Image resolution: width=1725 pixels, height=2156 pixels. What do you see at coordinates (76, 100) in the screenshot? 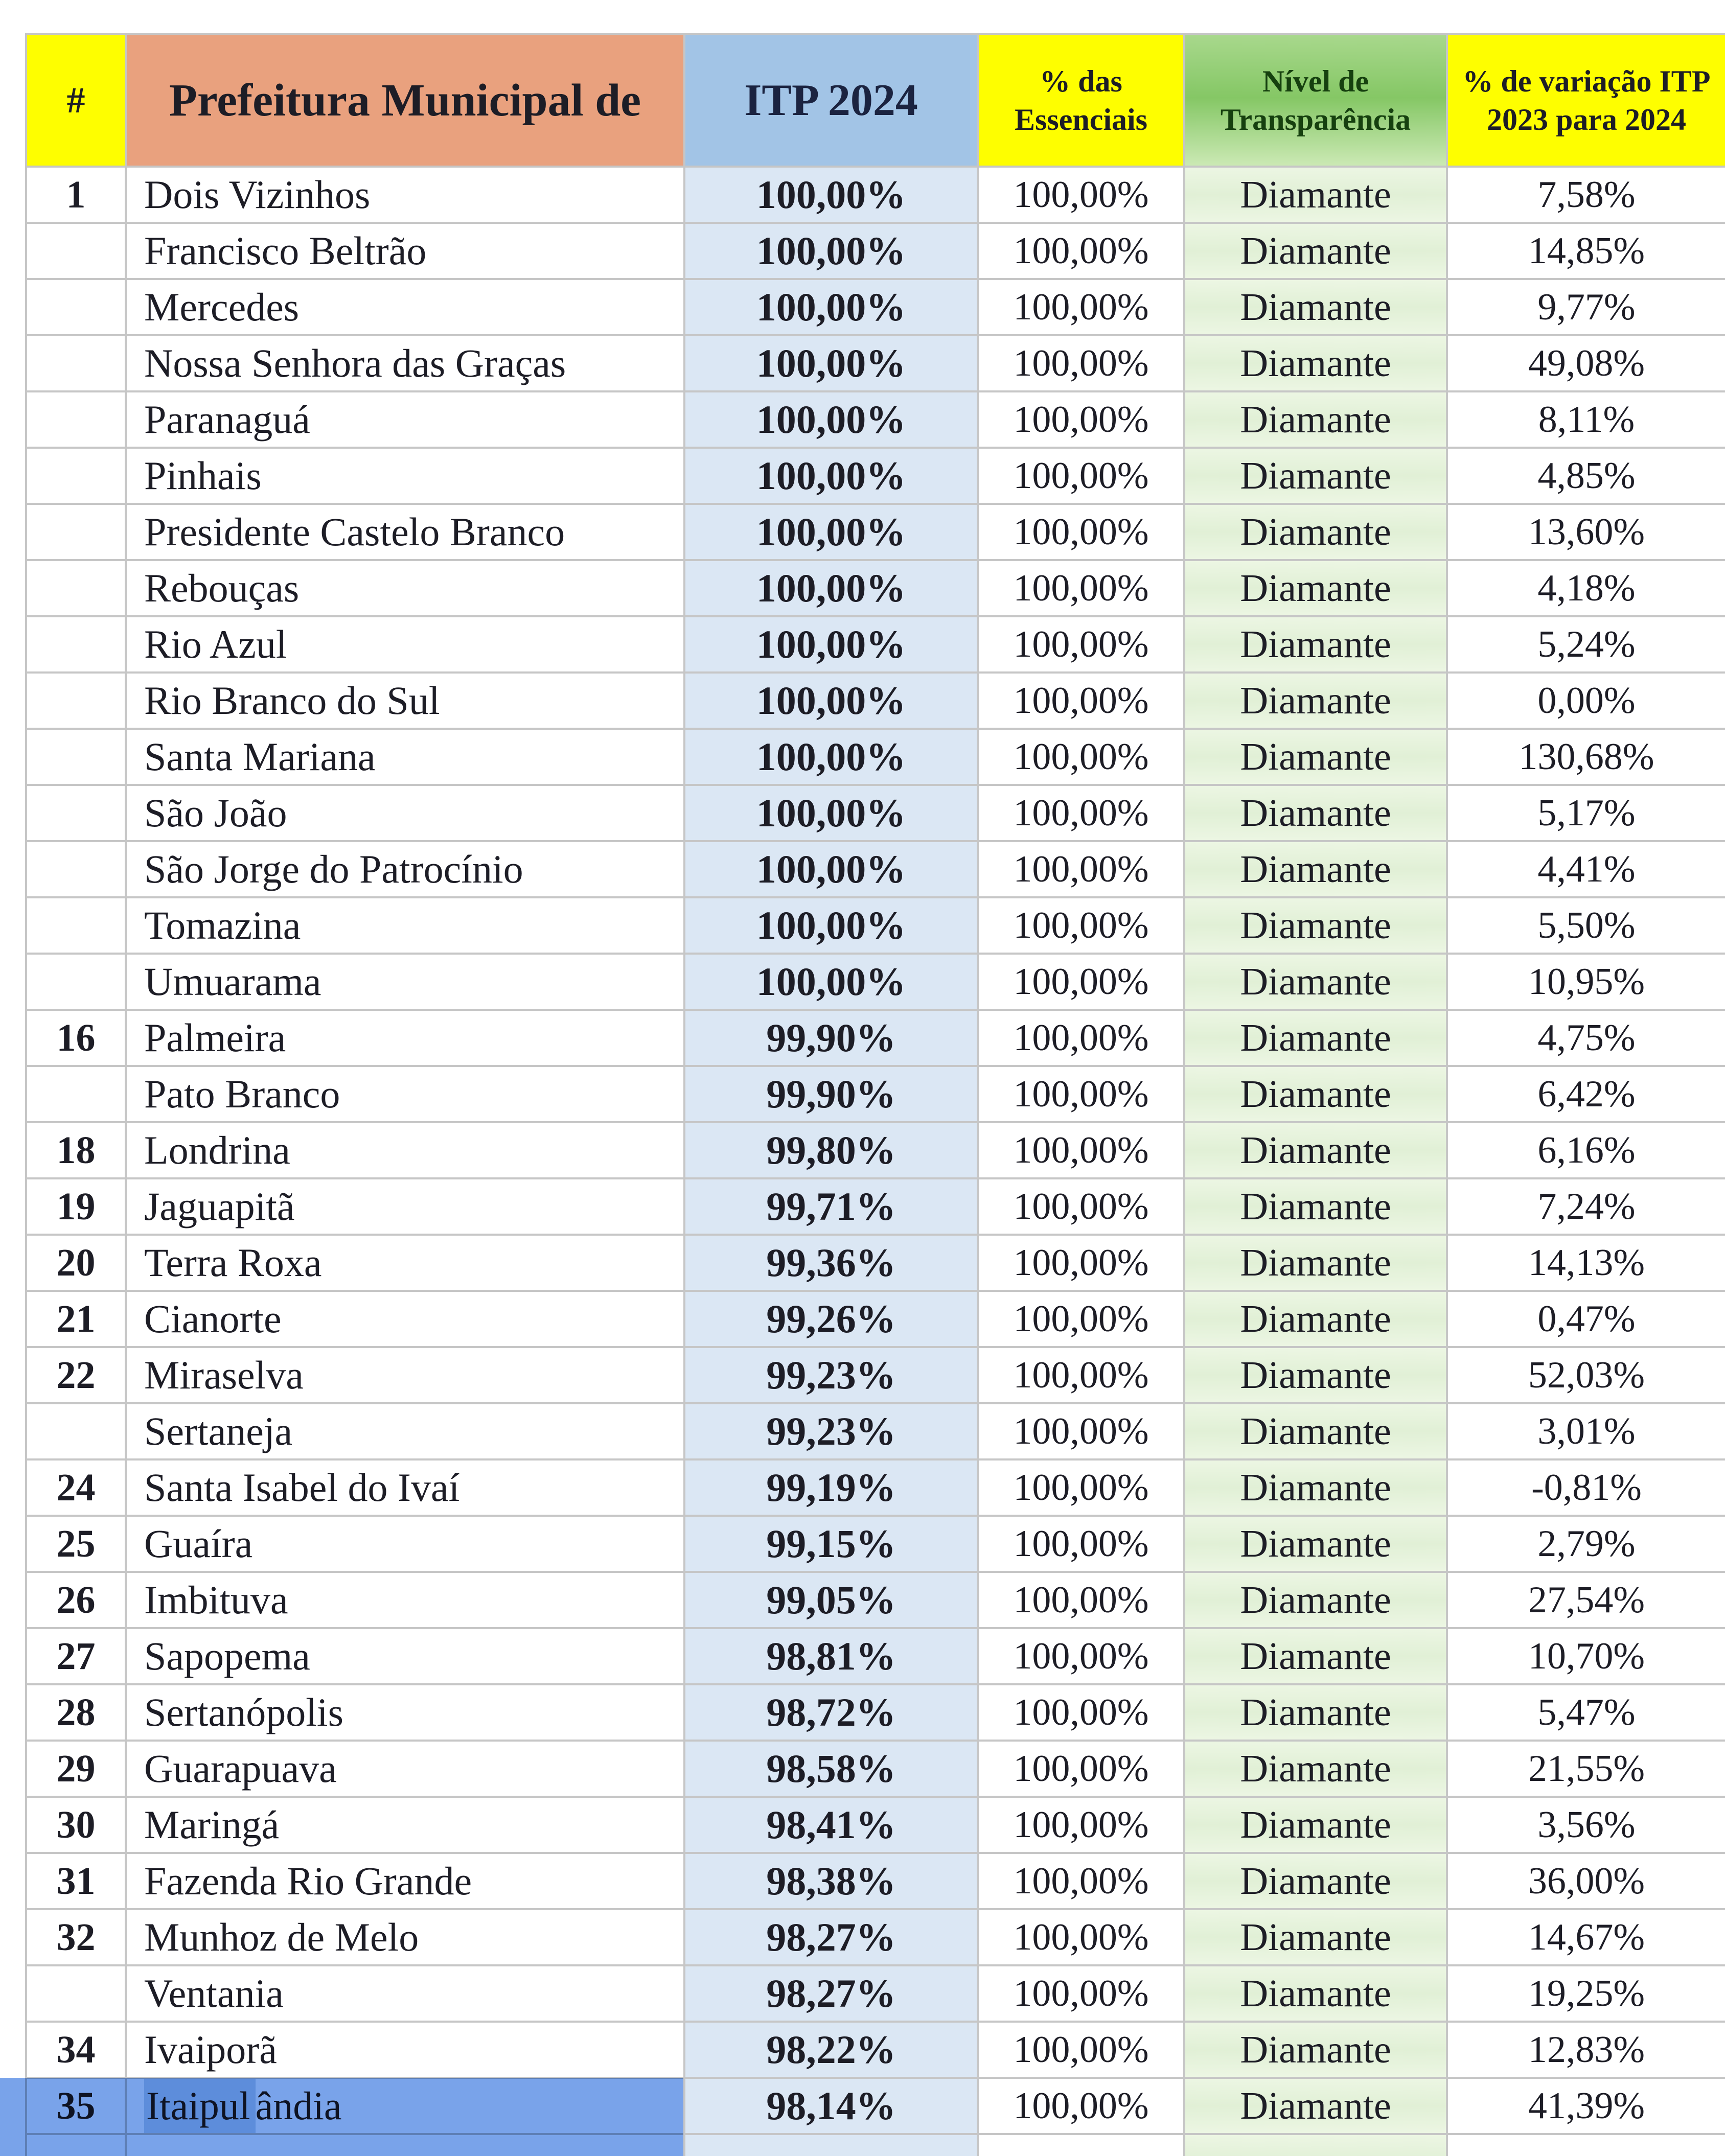
I see `header-rank: #` at bounding box center [76, 100].